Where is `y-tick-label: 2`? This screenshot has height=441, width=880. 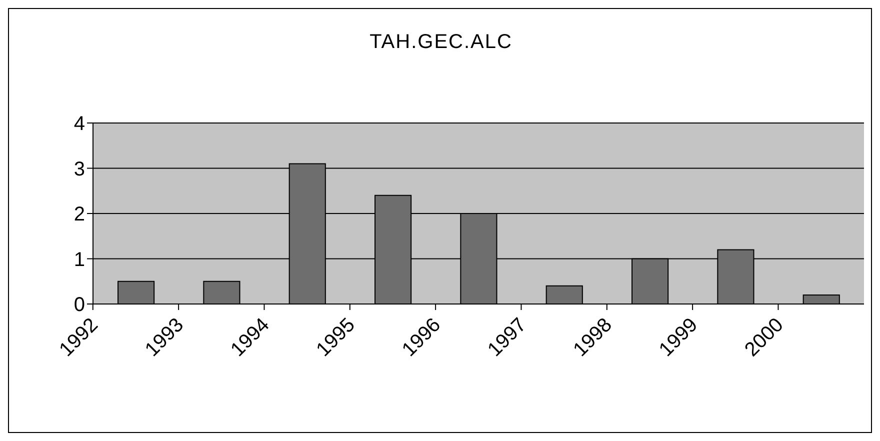
y-tick-label: 2 is located at coordinates (79, 215).